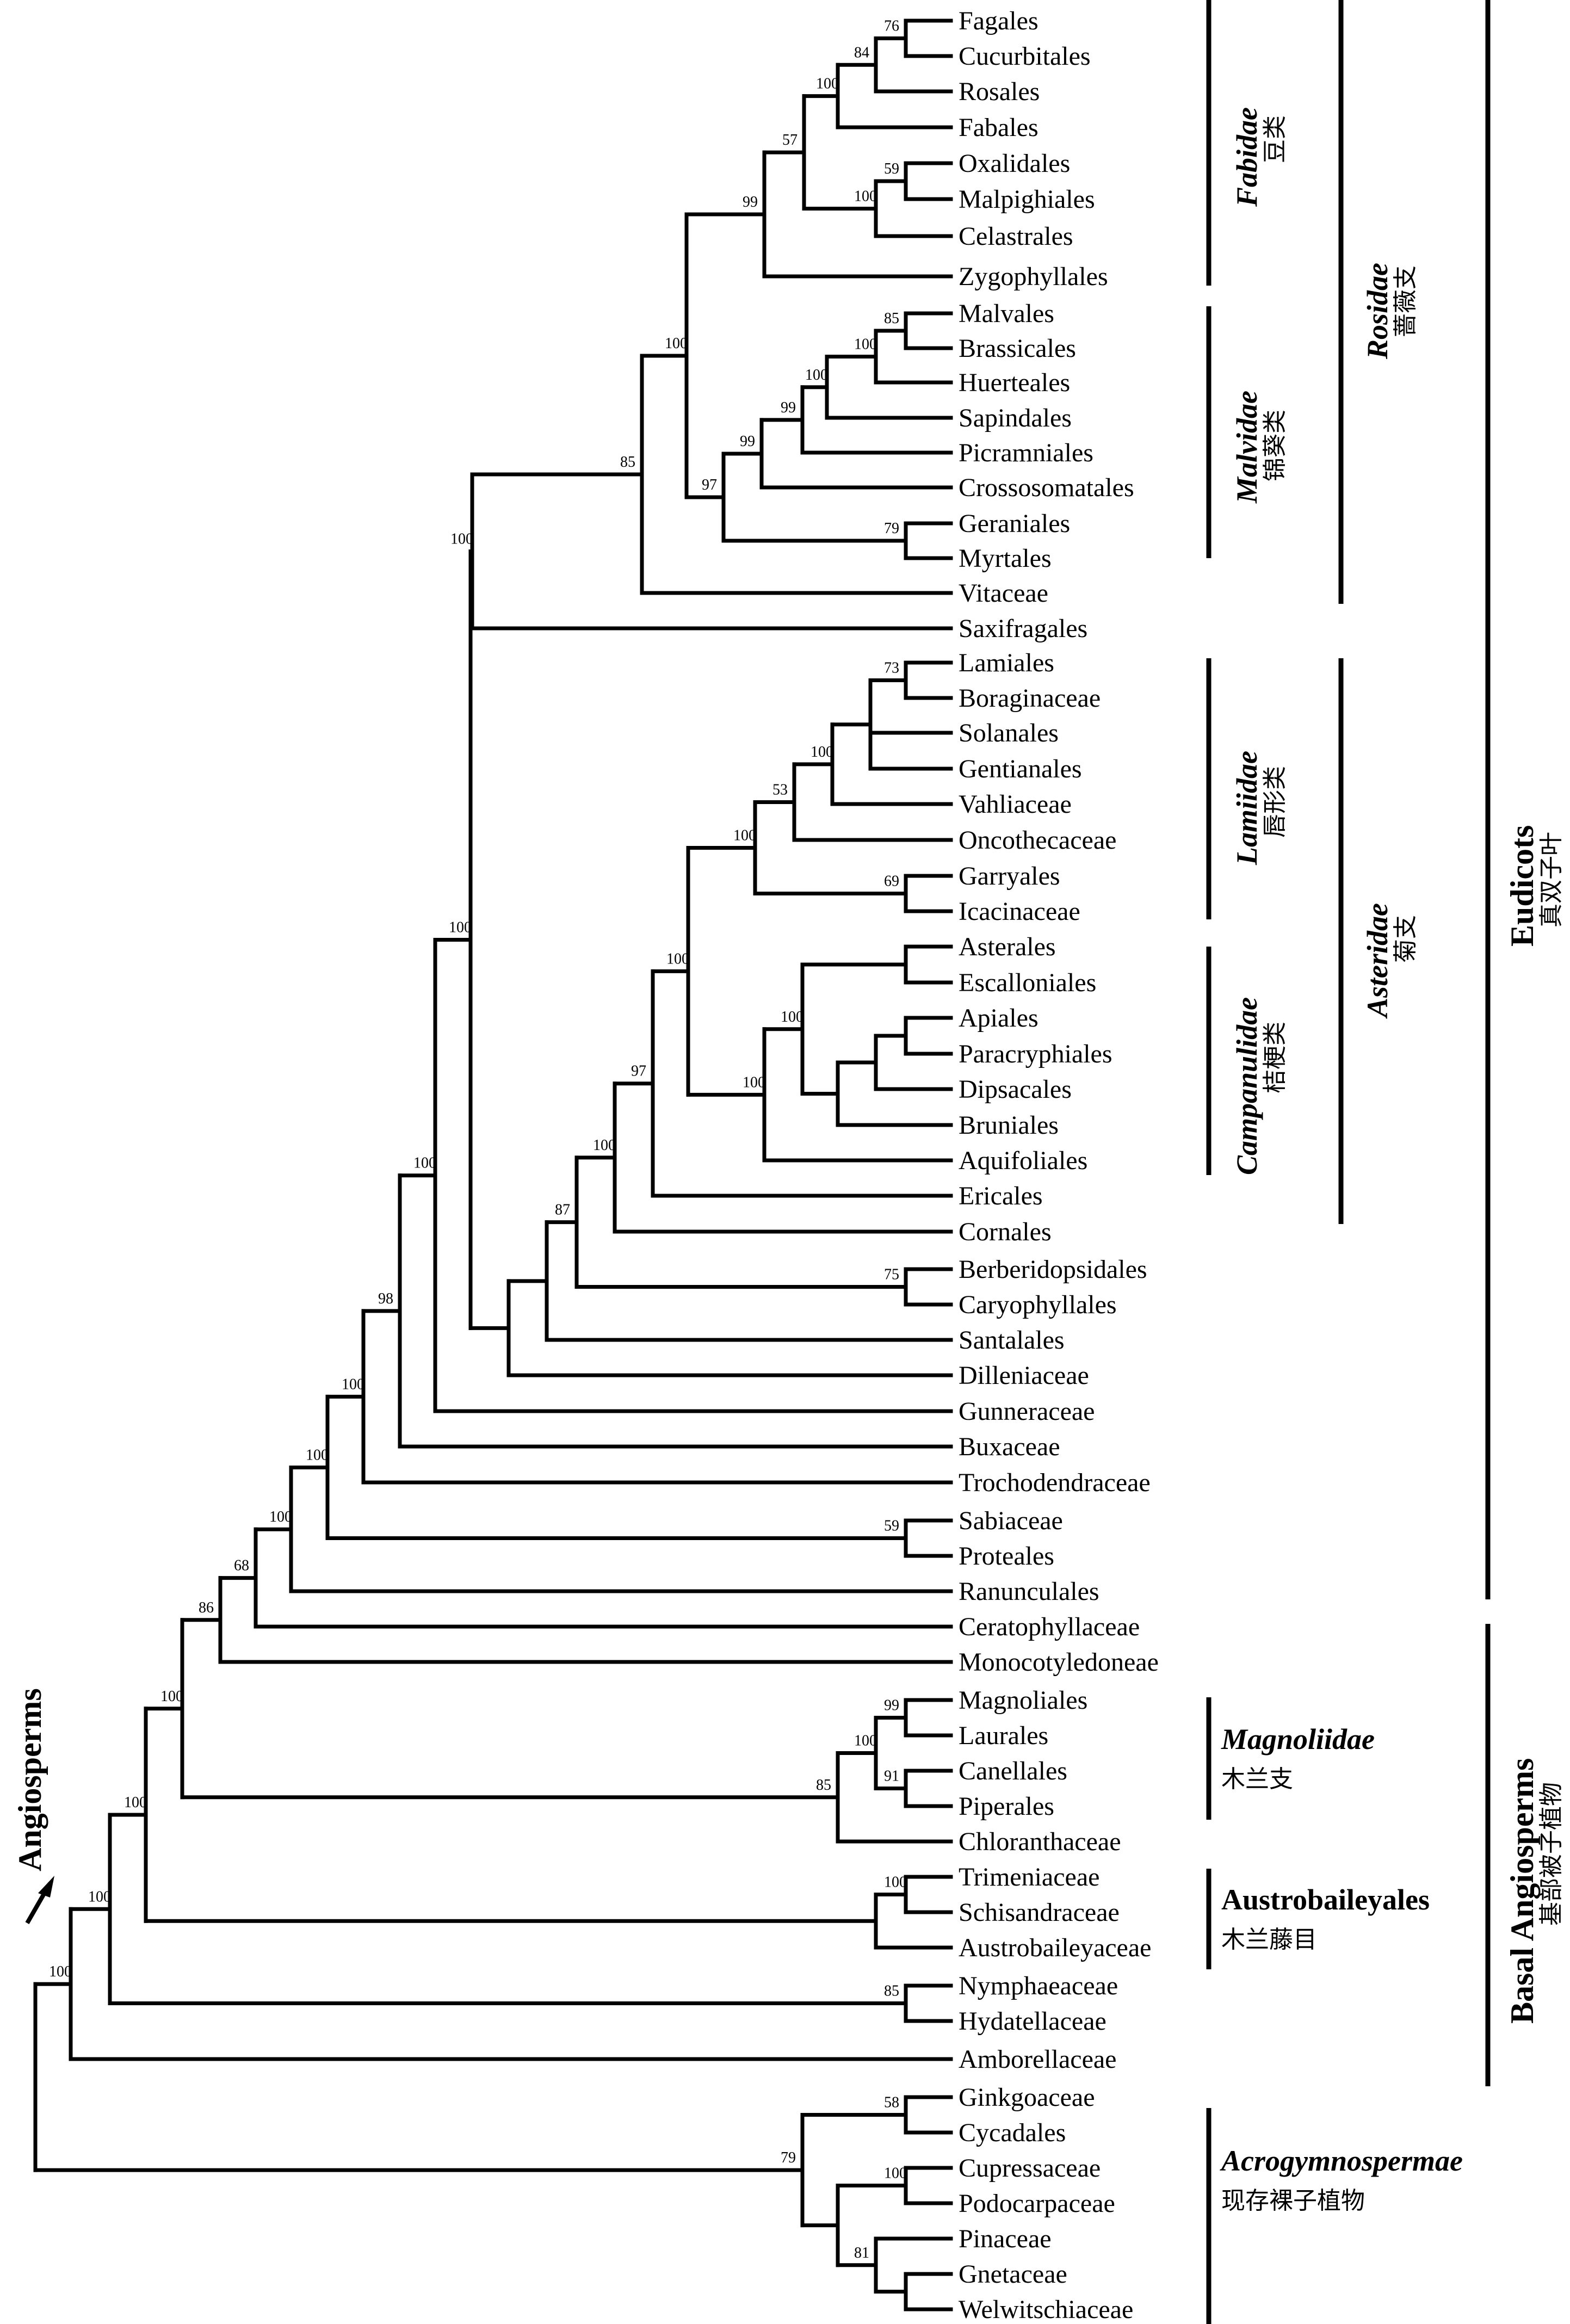  Describe the element at coordinates (1025, 57) in the screenshot. I see `taxon-label: Cucurbitales` at that location.